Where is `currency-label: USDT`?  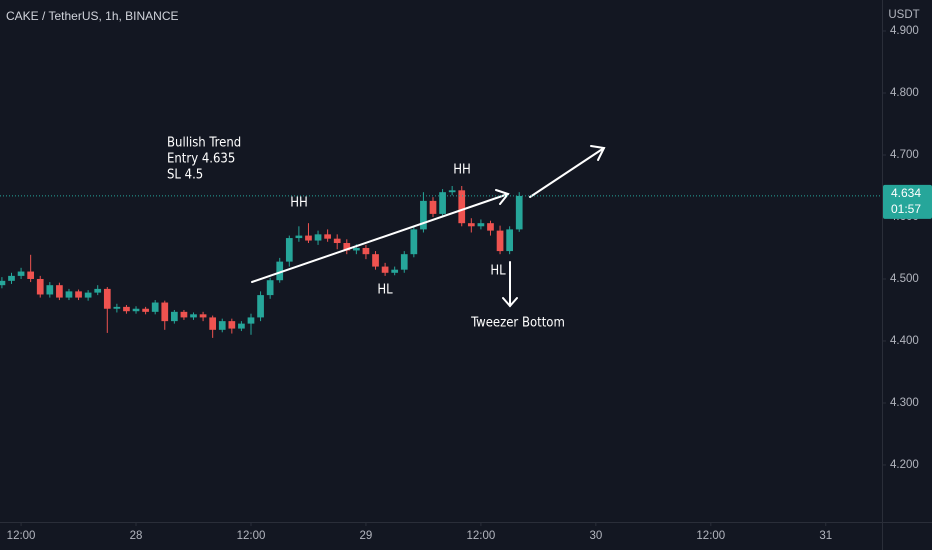
currency-label: USDT is located at coordinates (903, 15).